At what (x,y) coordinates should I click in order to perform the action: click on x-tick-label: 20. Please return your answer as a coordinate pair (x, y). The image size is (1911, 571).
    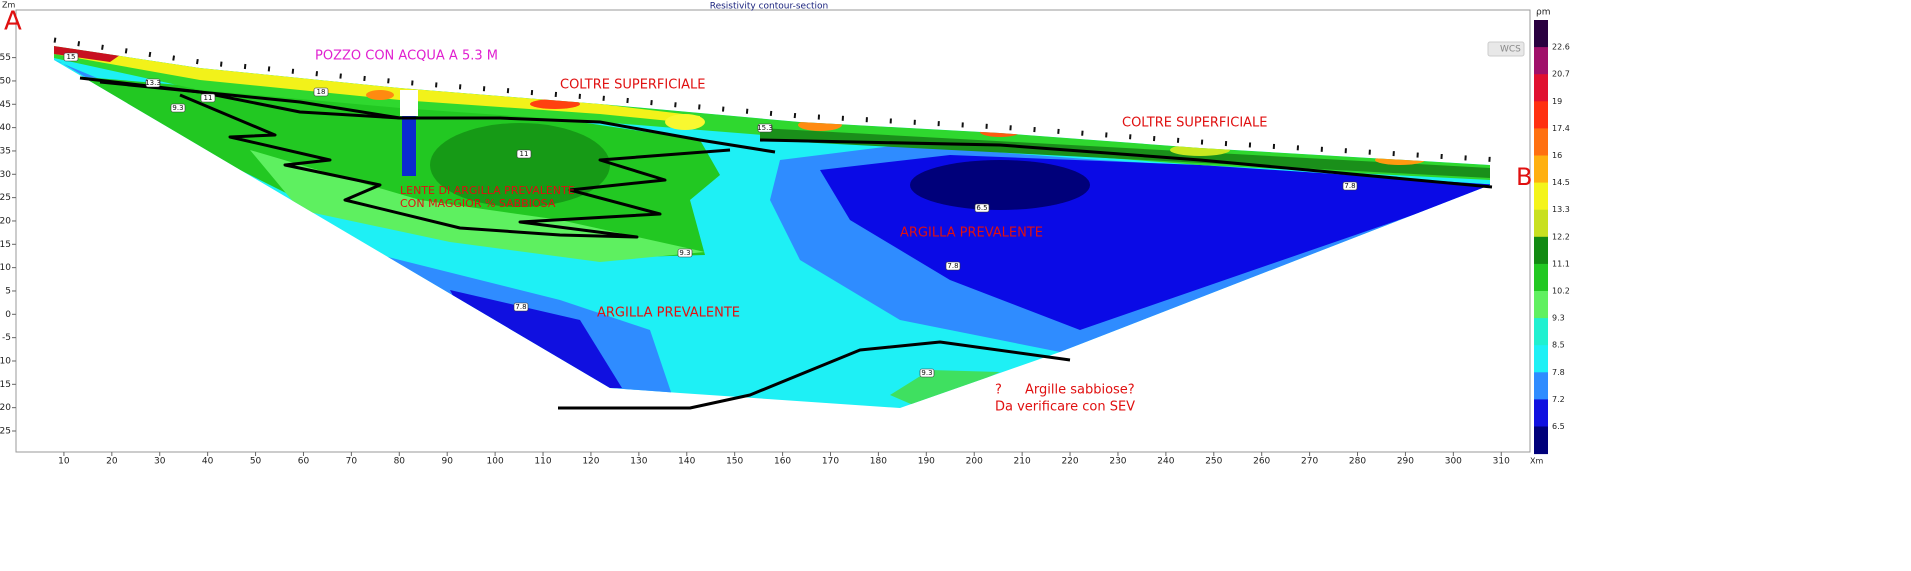
    Looking at the image, I should click on (112, 462).